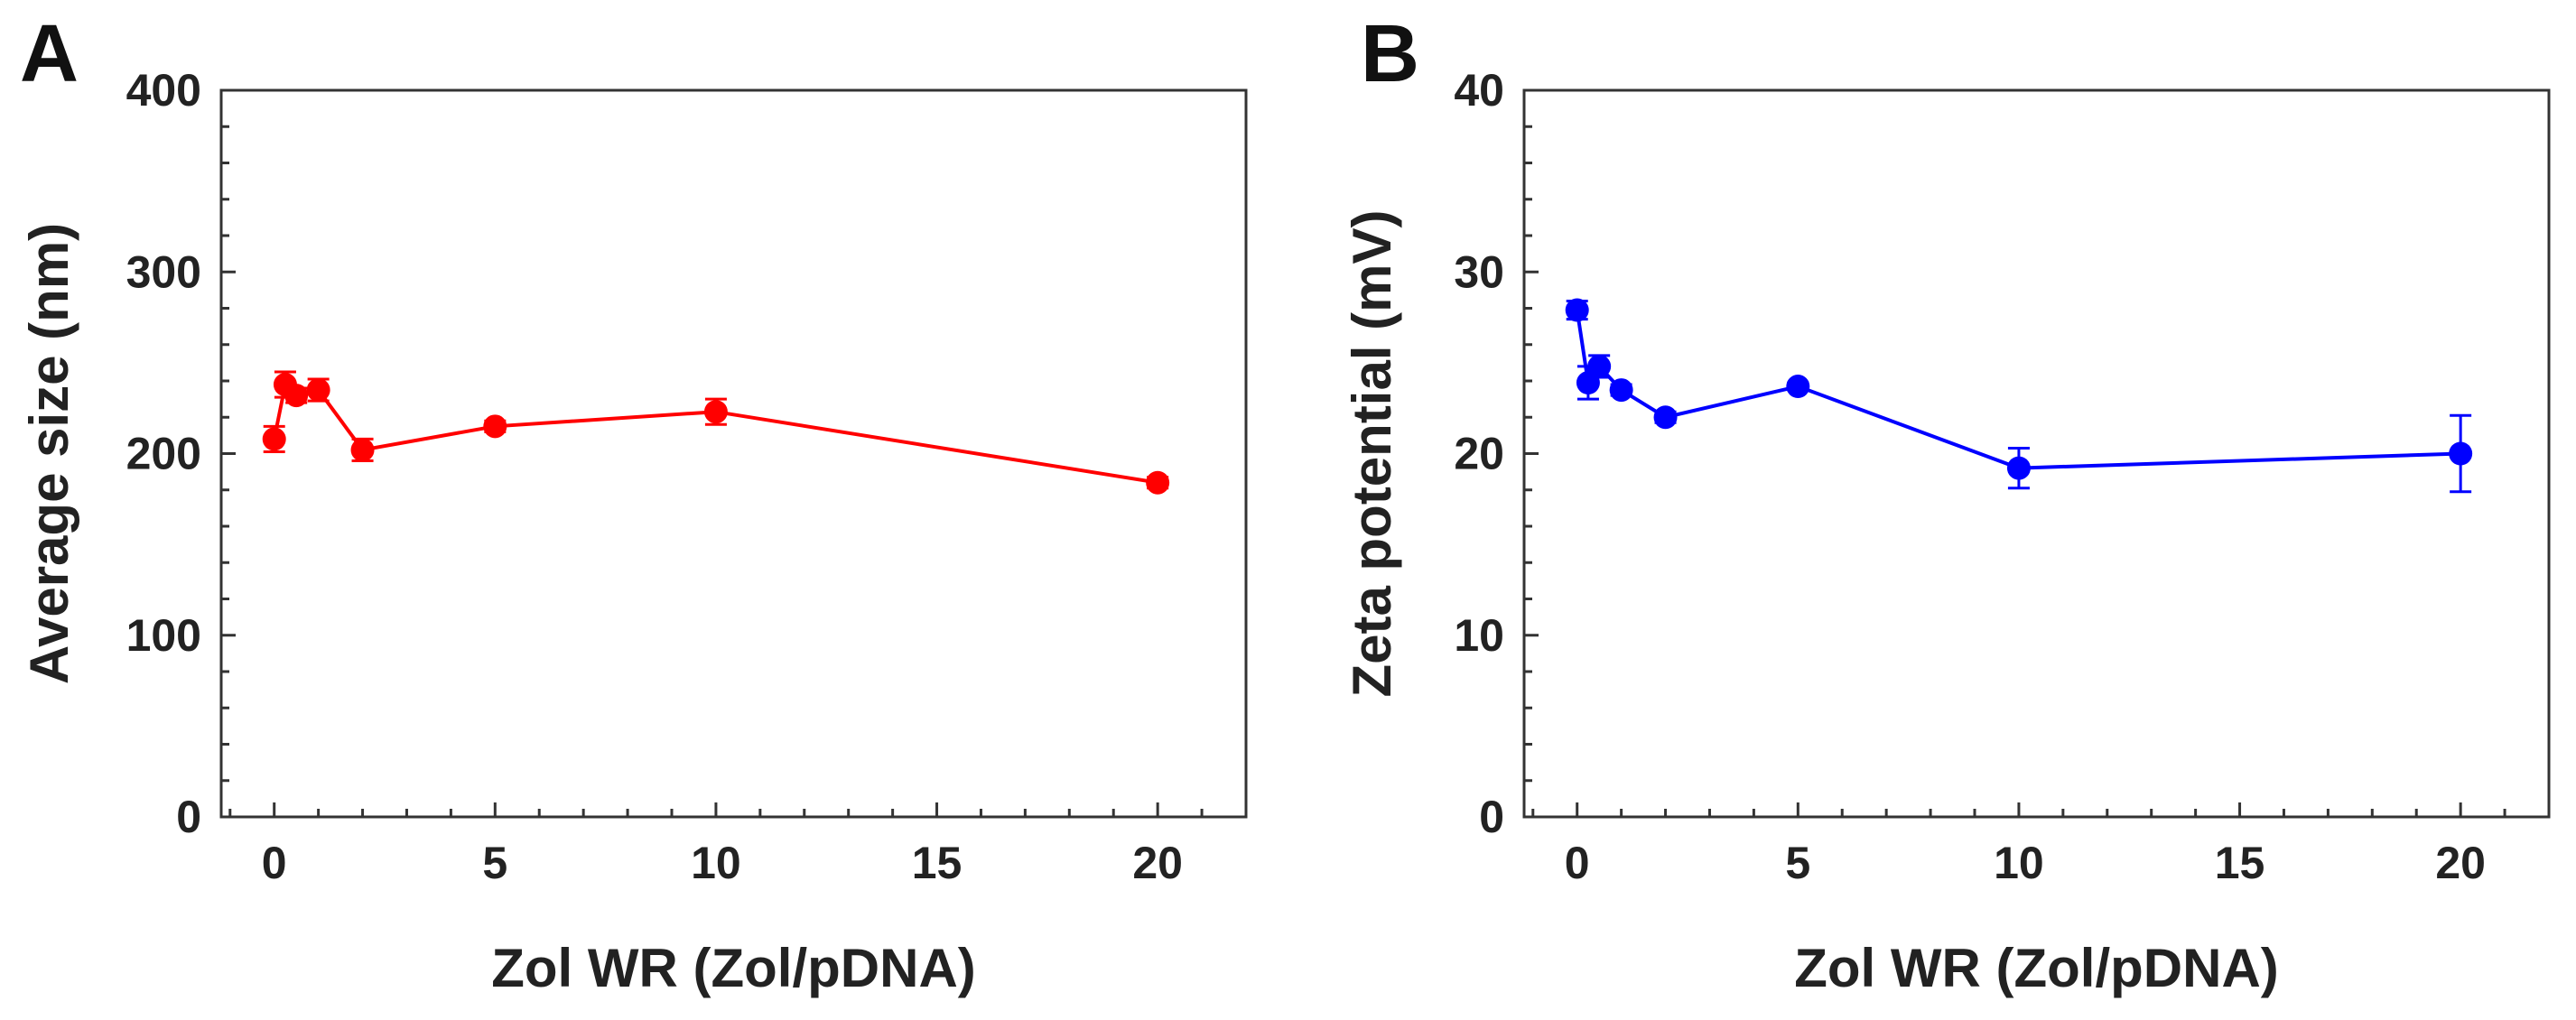  I want to click on y-tick-label: 40, so click(1479, 90).